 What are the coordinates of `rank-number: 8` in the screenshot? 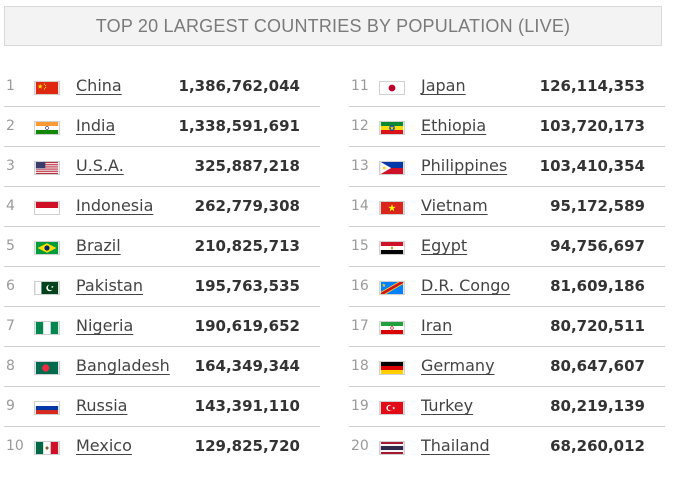 It's located at (10, 366).